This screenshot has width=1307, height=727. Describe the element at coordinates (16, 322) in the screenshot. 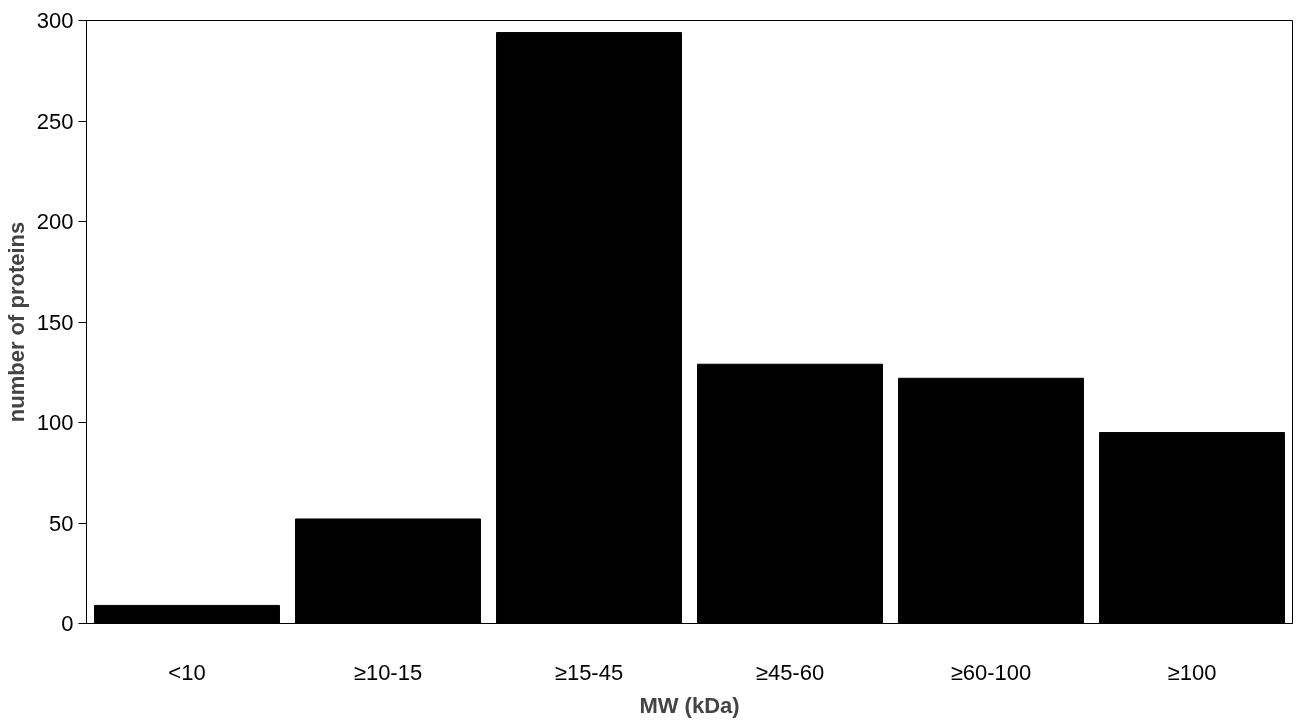

I see `y-axis-title: number of proteins` at that location.